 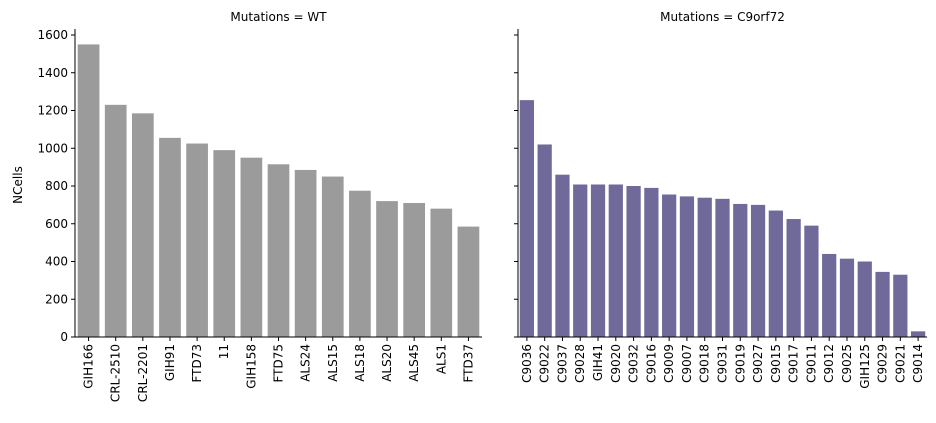 What do you see at coordinates (794, 363) in the screenshot?
I see `x-tick-label: C9017` at bounding box center [794, 363].